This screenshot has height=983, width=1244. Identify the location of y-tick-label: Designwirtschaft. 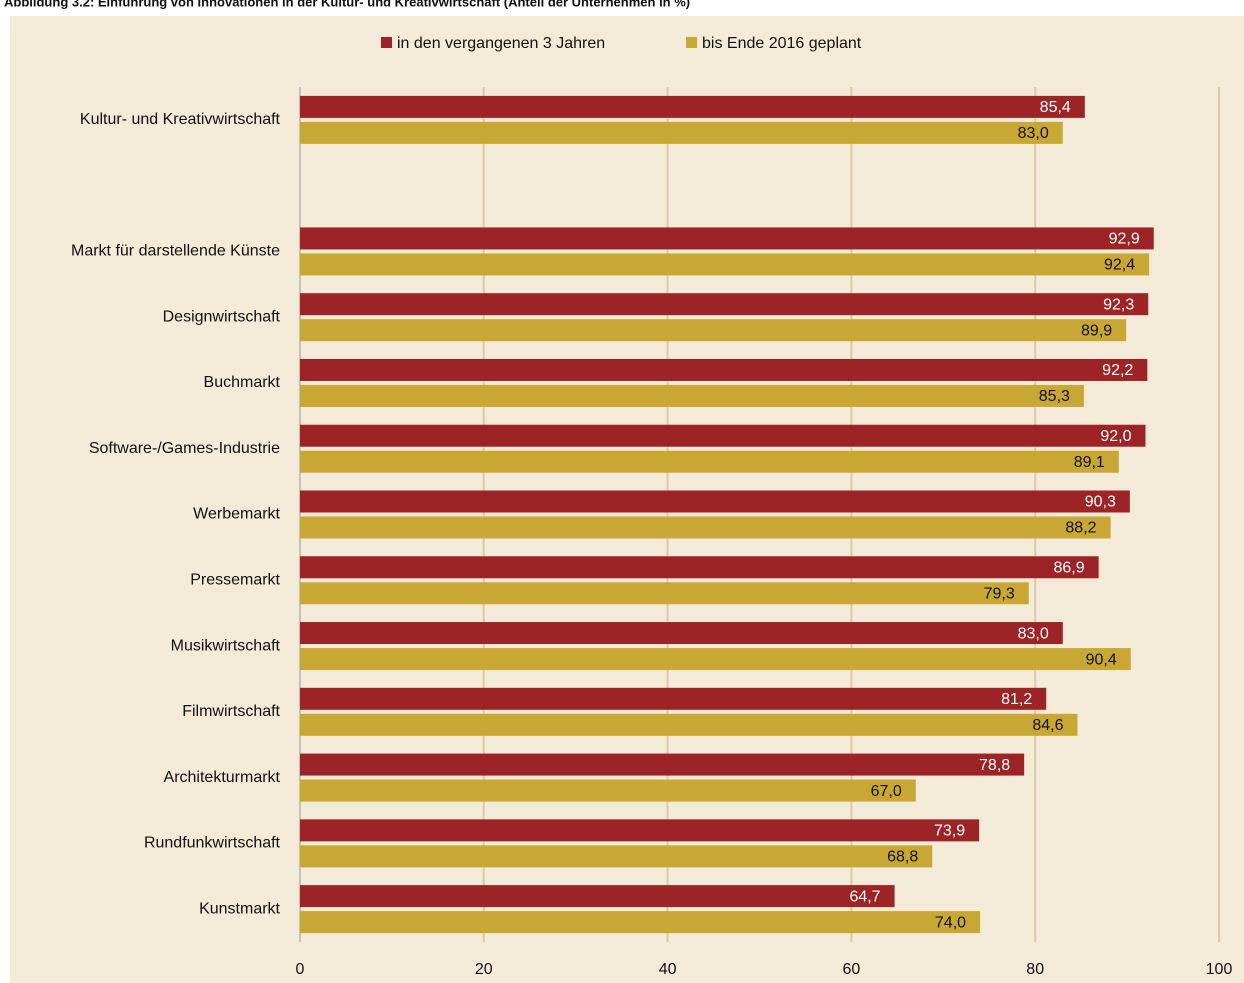
(222, 316).